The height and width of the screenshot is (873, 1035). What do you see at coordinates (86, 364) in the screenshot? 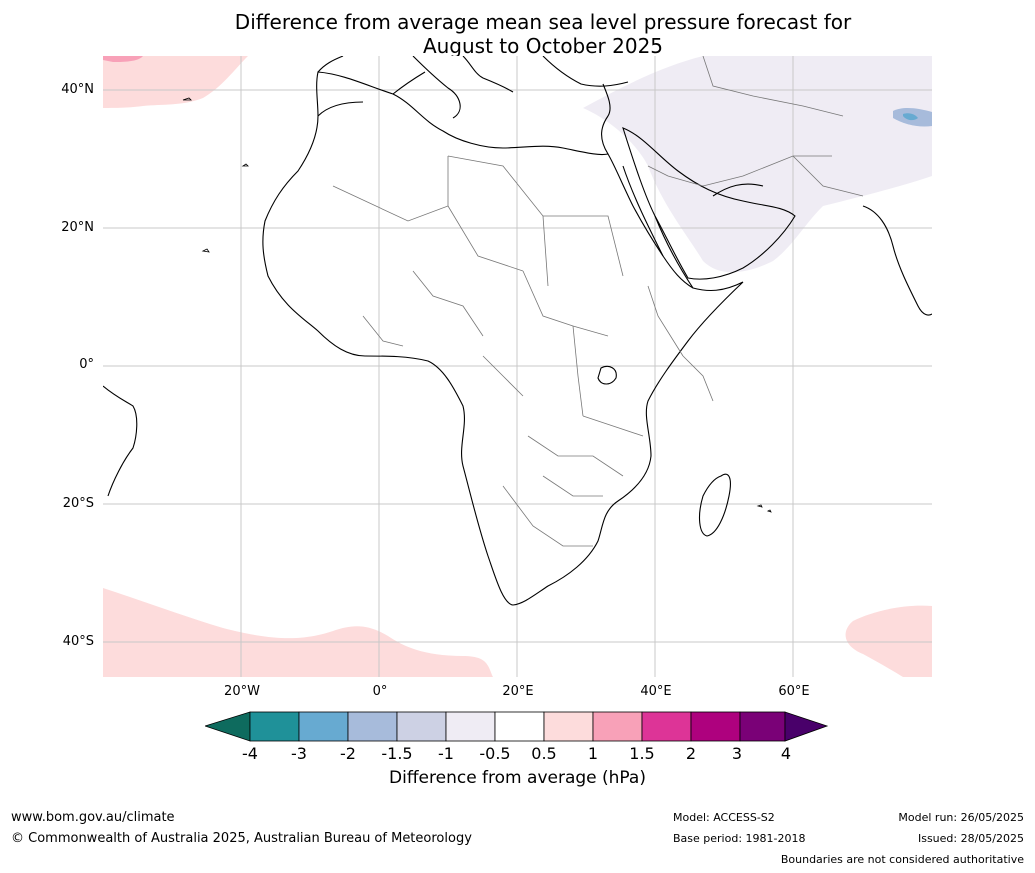
I see `lat-label-0: 0°` at bounding box center [86, 364].